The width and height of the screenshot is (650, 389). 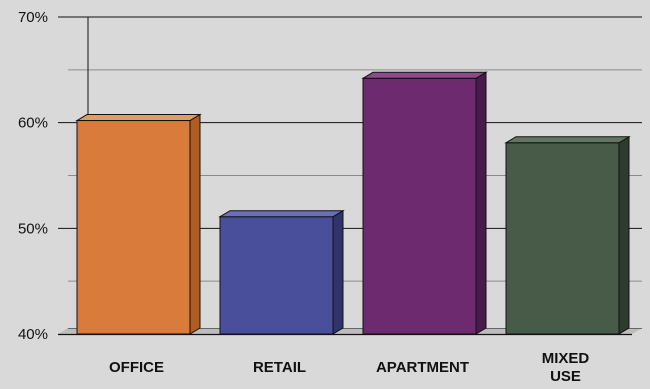 What do you see at coordinates (349, 367) in the screenshot?
I see `x-axis-labels: OFFICE RETAIL APARTMENT MIXED USE` at bounding box center [349, 367].